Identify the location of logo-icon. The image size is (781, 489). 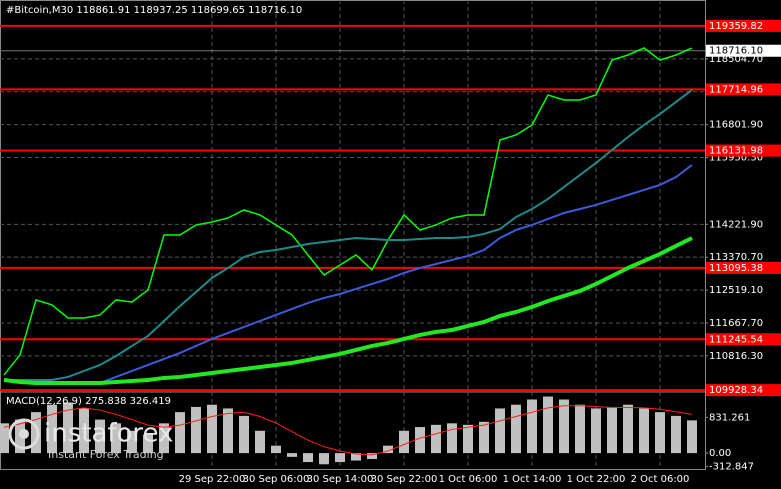
(24, 434).